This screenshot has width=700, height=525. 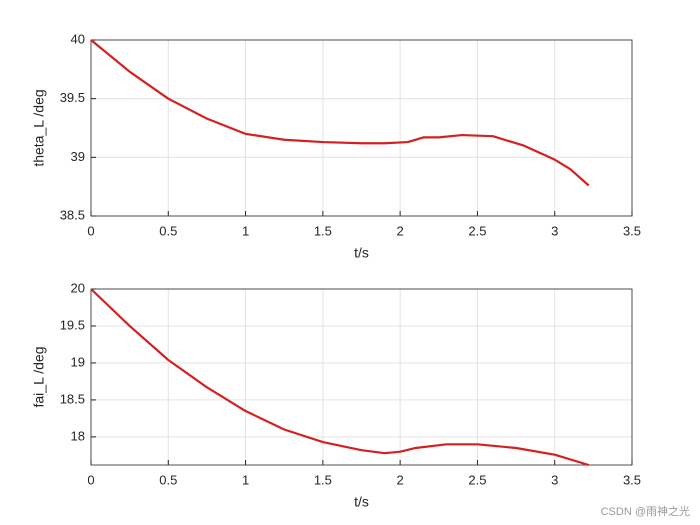 What do you see at coordinates (78, 156) in the screenshot?
I see `y-tick-label: 39` at bounding box center [78, 156].